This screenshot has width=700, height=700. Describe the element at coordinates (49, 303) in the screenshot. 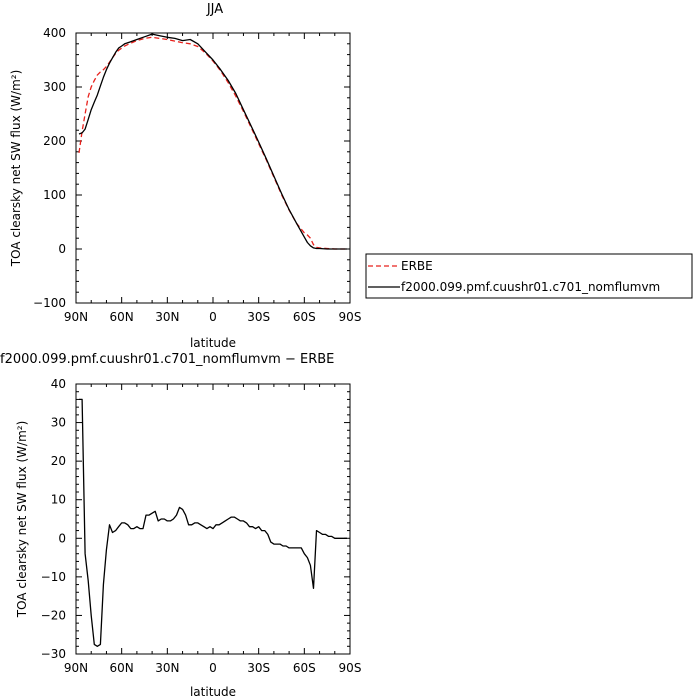

I see `top-y-tick-label: −100` at that location.